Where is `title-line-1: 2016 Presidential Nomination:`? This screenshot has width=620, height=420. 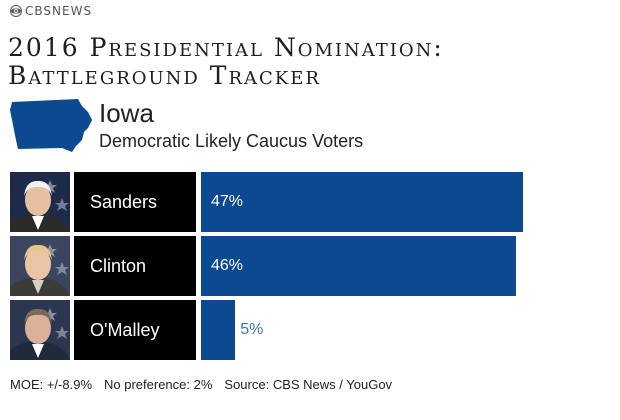
title-line-1: 2016 Presidential Nomination: is located at coordinates (226, 47).